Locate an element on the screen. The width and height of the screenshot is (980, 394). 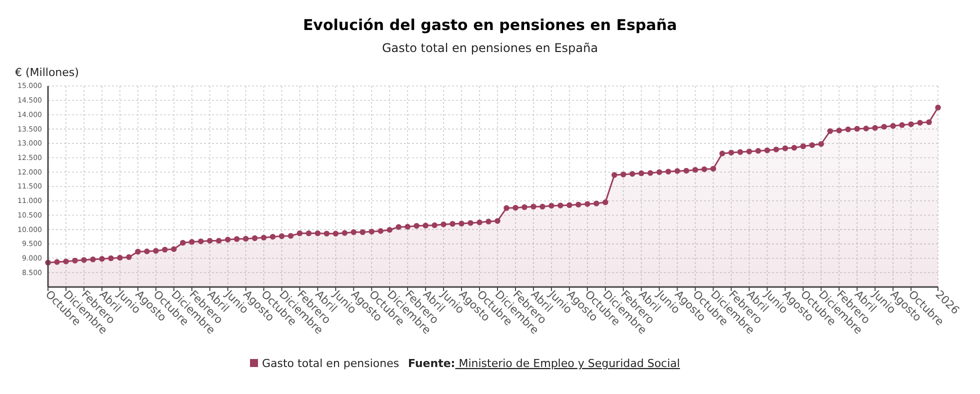
y-axis-title: € (Millones) is located at coordinates (47, 72).